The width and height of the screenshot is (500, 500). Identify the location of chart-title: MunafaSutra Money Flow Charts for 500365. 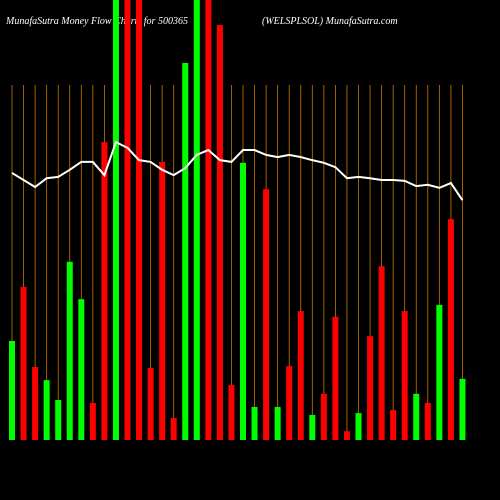
(96, 21).